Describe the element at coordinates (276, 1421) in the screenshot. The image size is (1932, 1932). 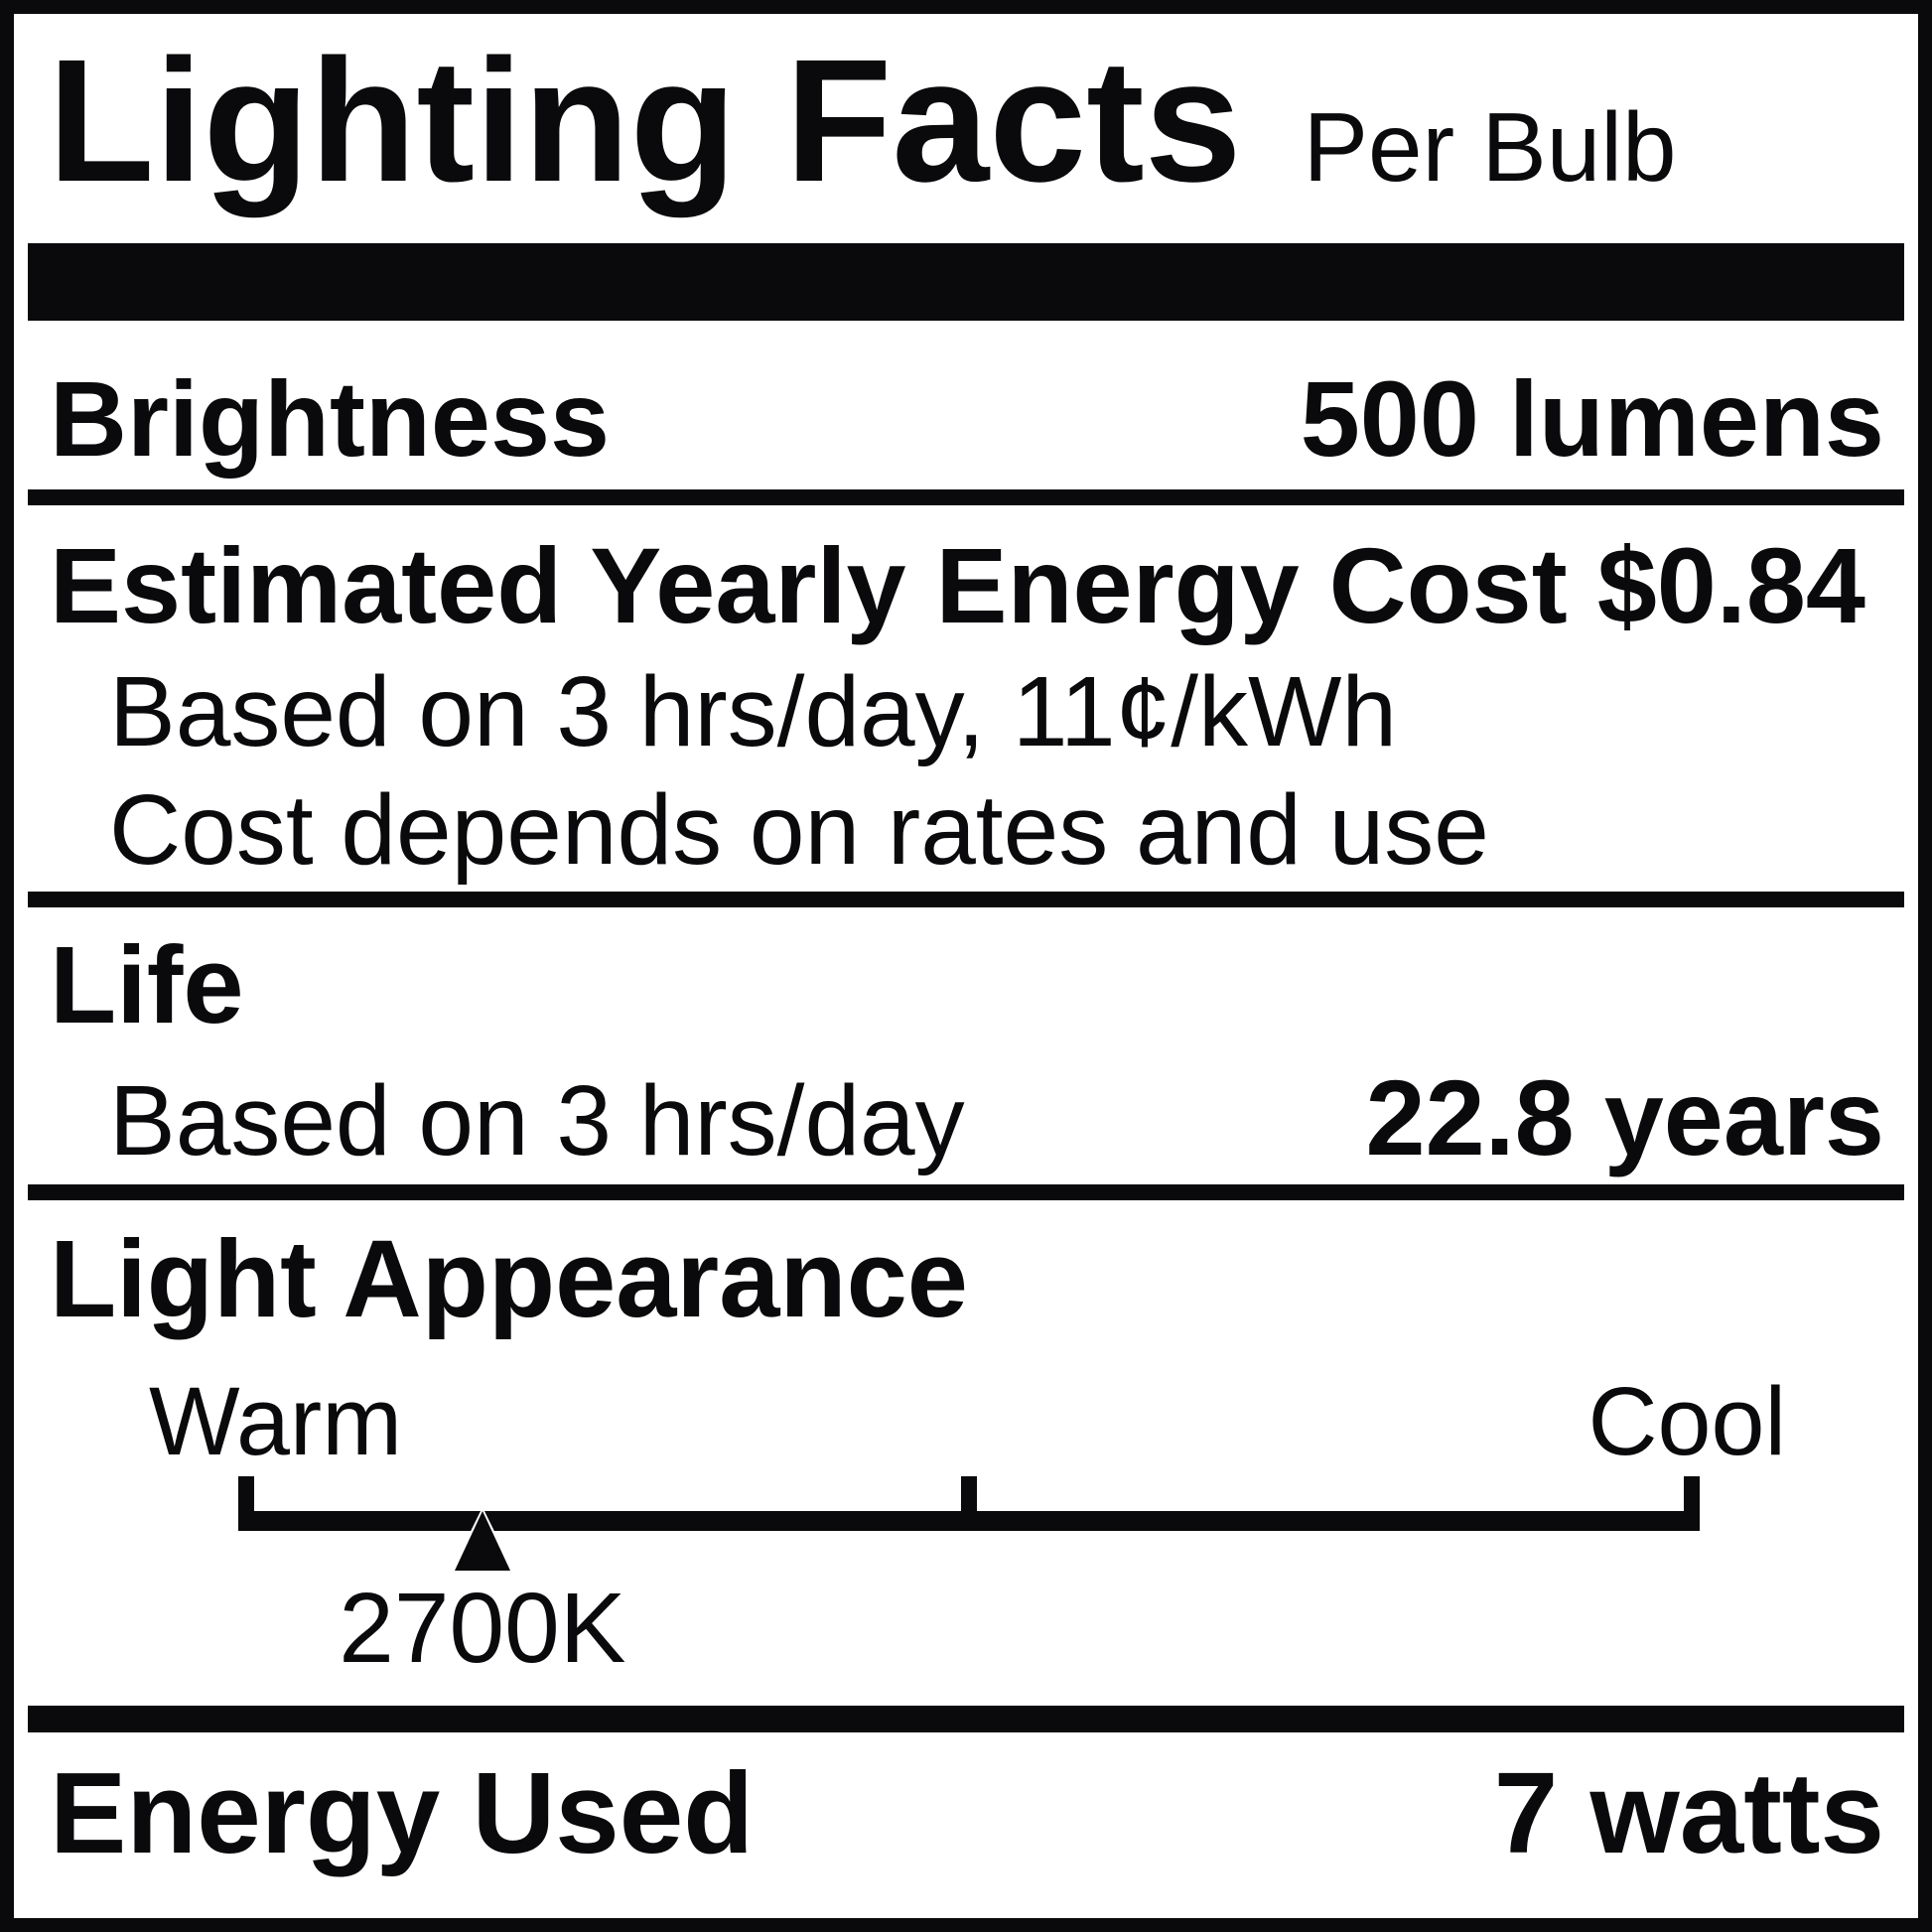
I see `warm-label: Warm` at that location.